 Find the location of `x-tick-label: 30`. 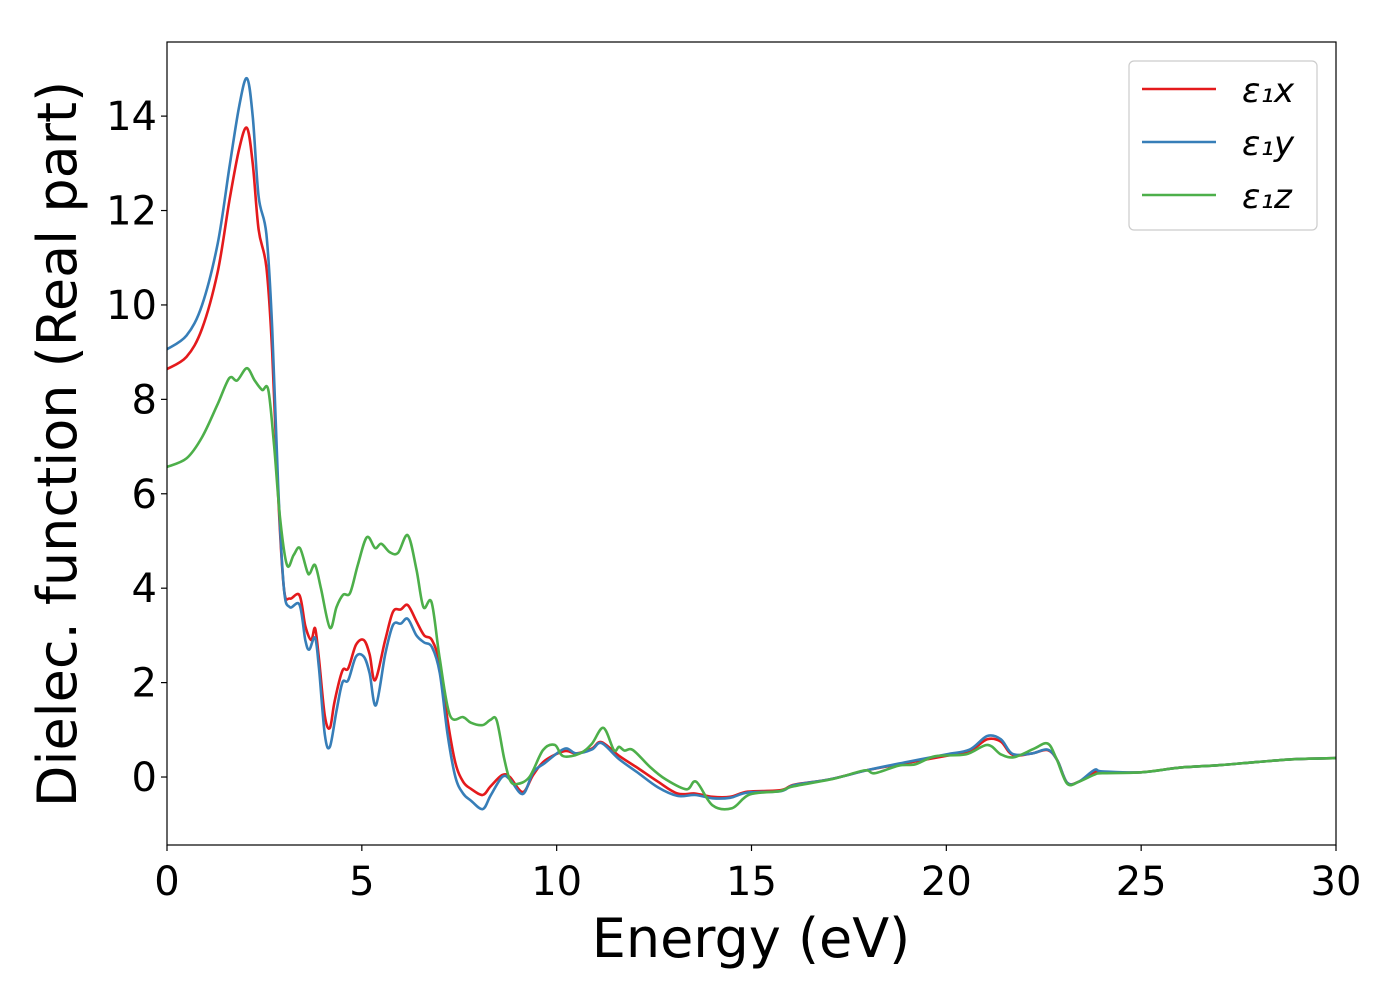

x-tick-label: 30 is located at coordinates (1336, 882).